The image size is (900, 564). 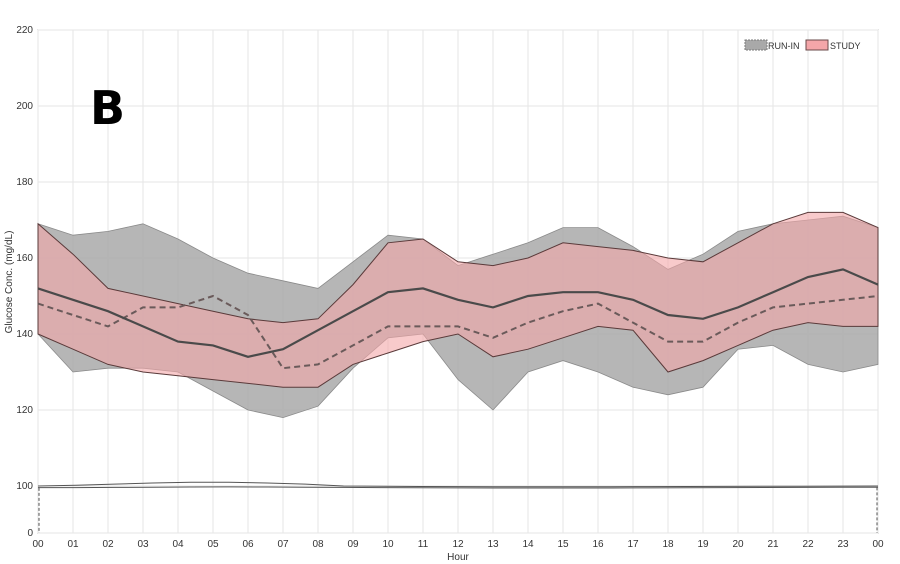 I want to click on x-axis-title: Hour, so click(x=458, y=557).